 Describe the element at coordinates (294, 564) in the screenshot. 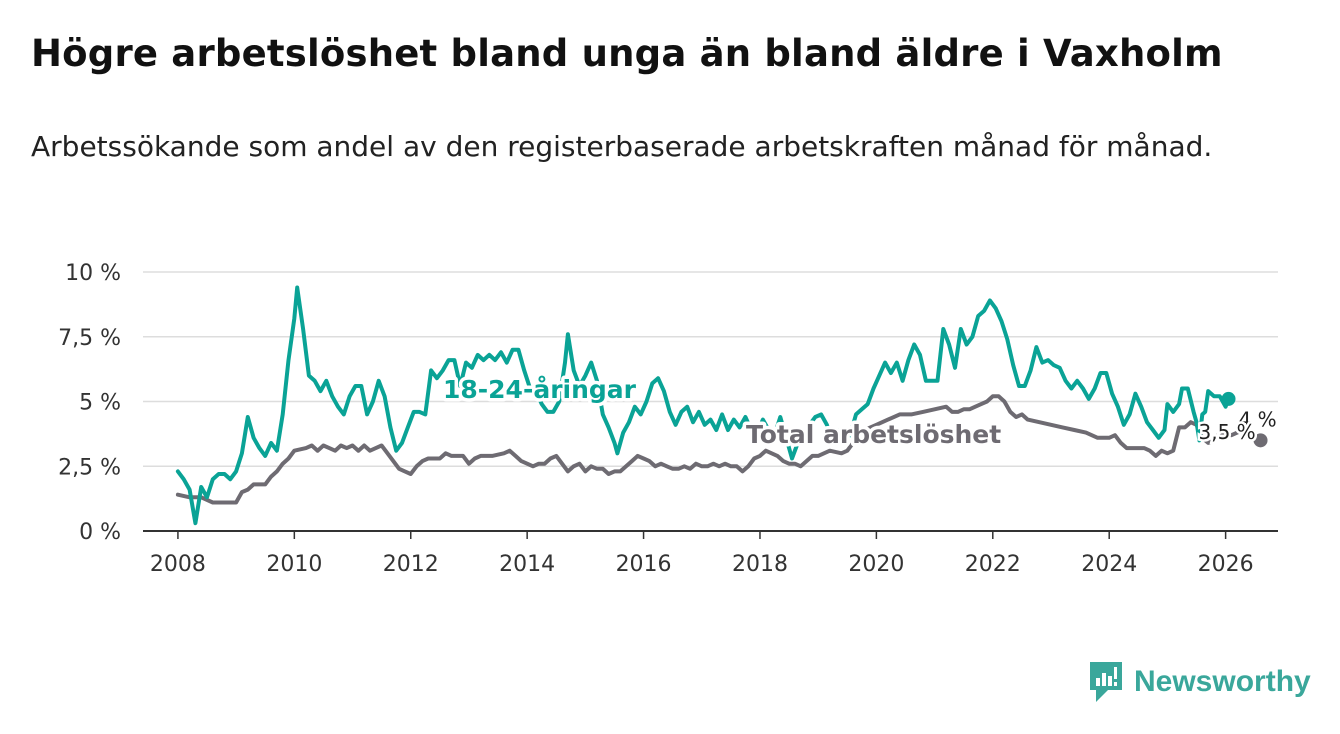

I see `x-tick-label: 2010` at that location.